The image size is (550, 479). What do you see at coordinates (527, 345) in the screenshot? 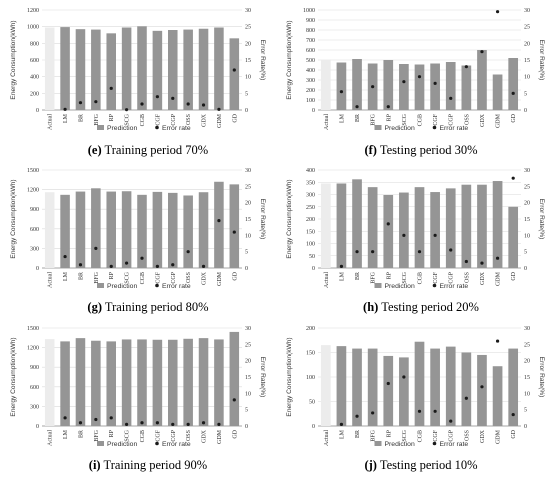
I see `y2-tick-label: 25` at bounding box center [527, 345].